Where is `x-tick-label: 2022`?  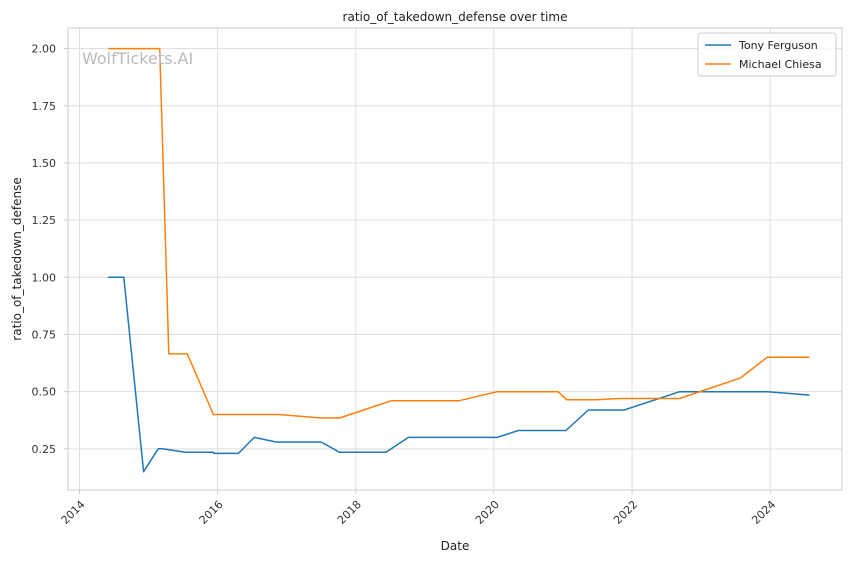
x-tick-label: 2022 is located at coordinates (625, 512).